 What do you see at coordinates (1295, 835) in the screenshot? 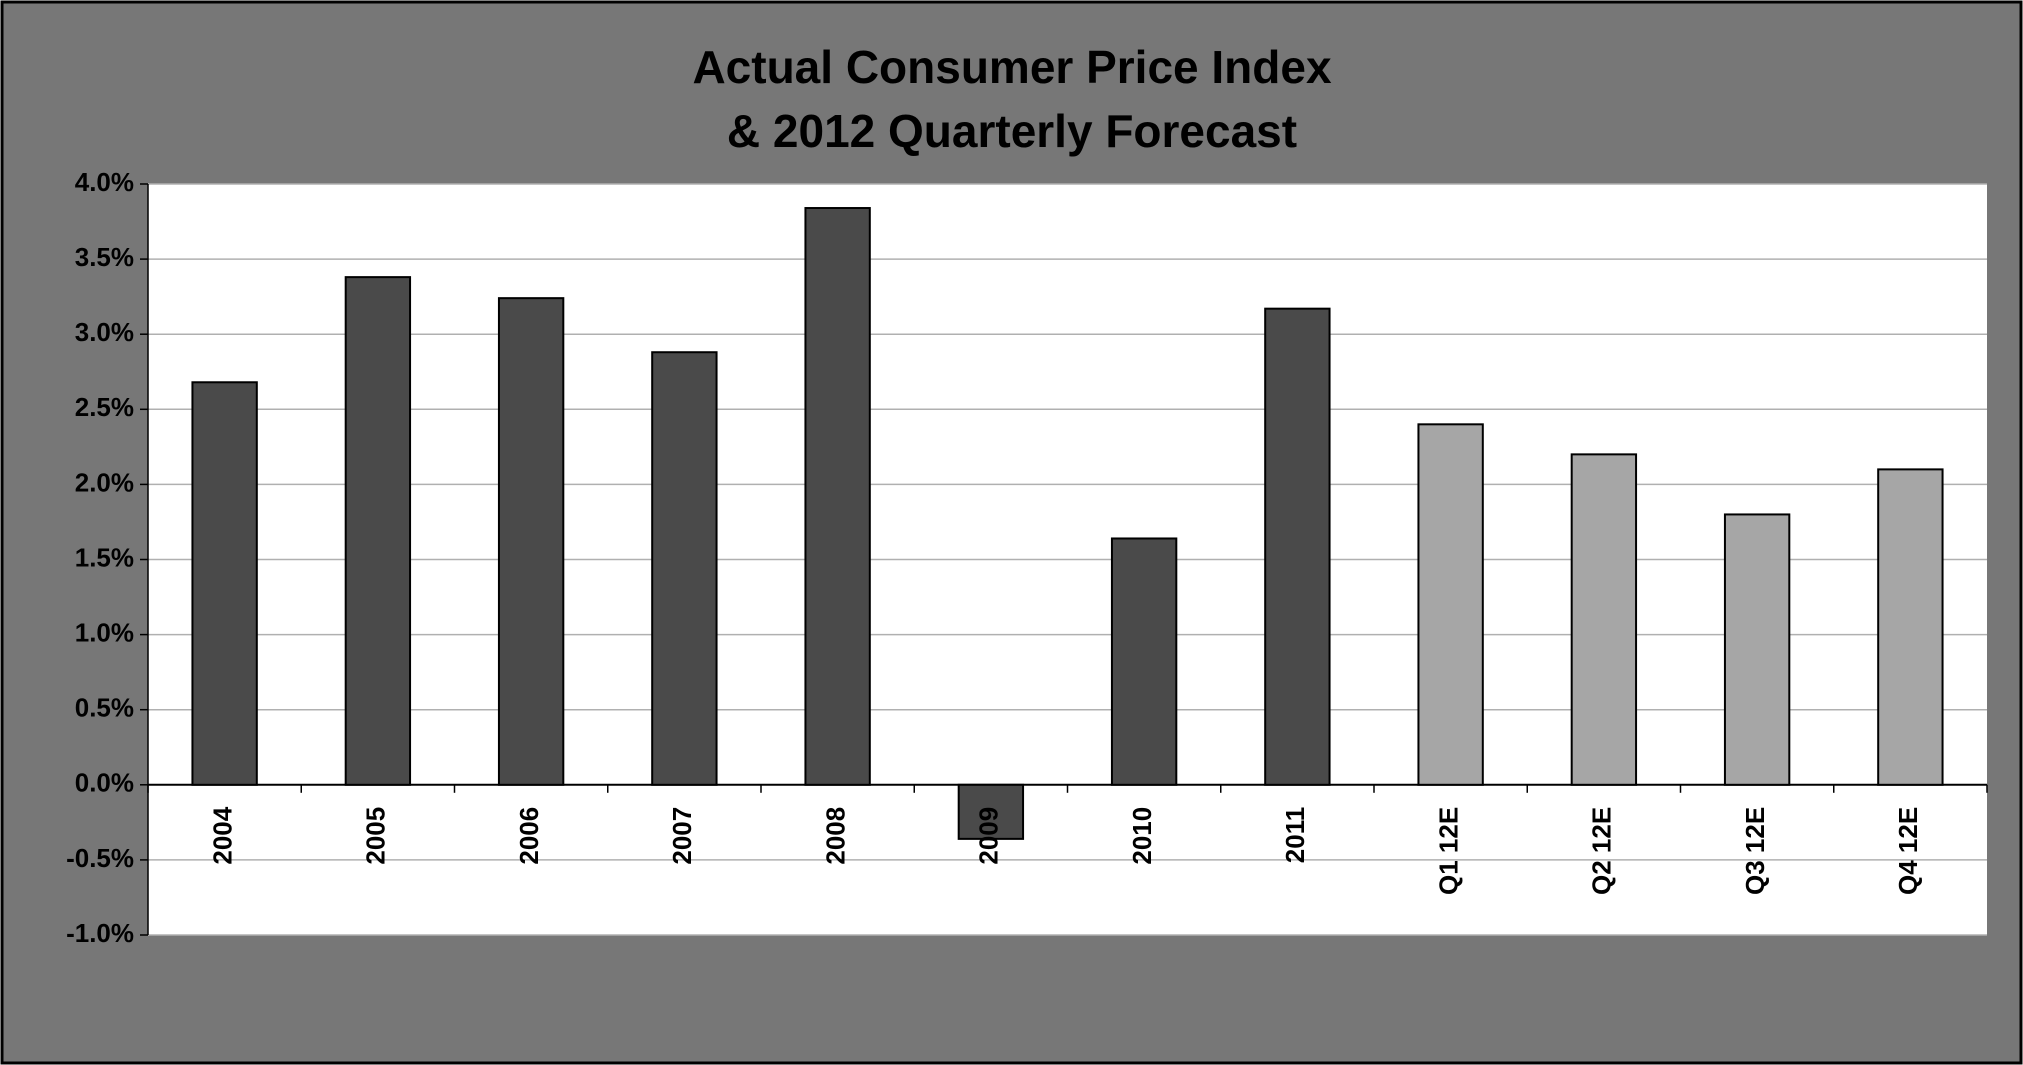
I see `x-tick-label: 2011` at bounding box center [1295, 835].